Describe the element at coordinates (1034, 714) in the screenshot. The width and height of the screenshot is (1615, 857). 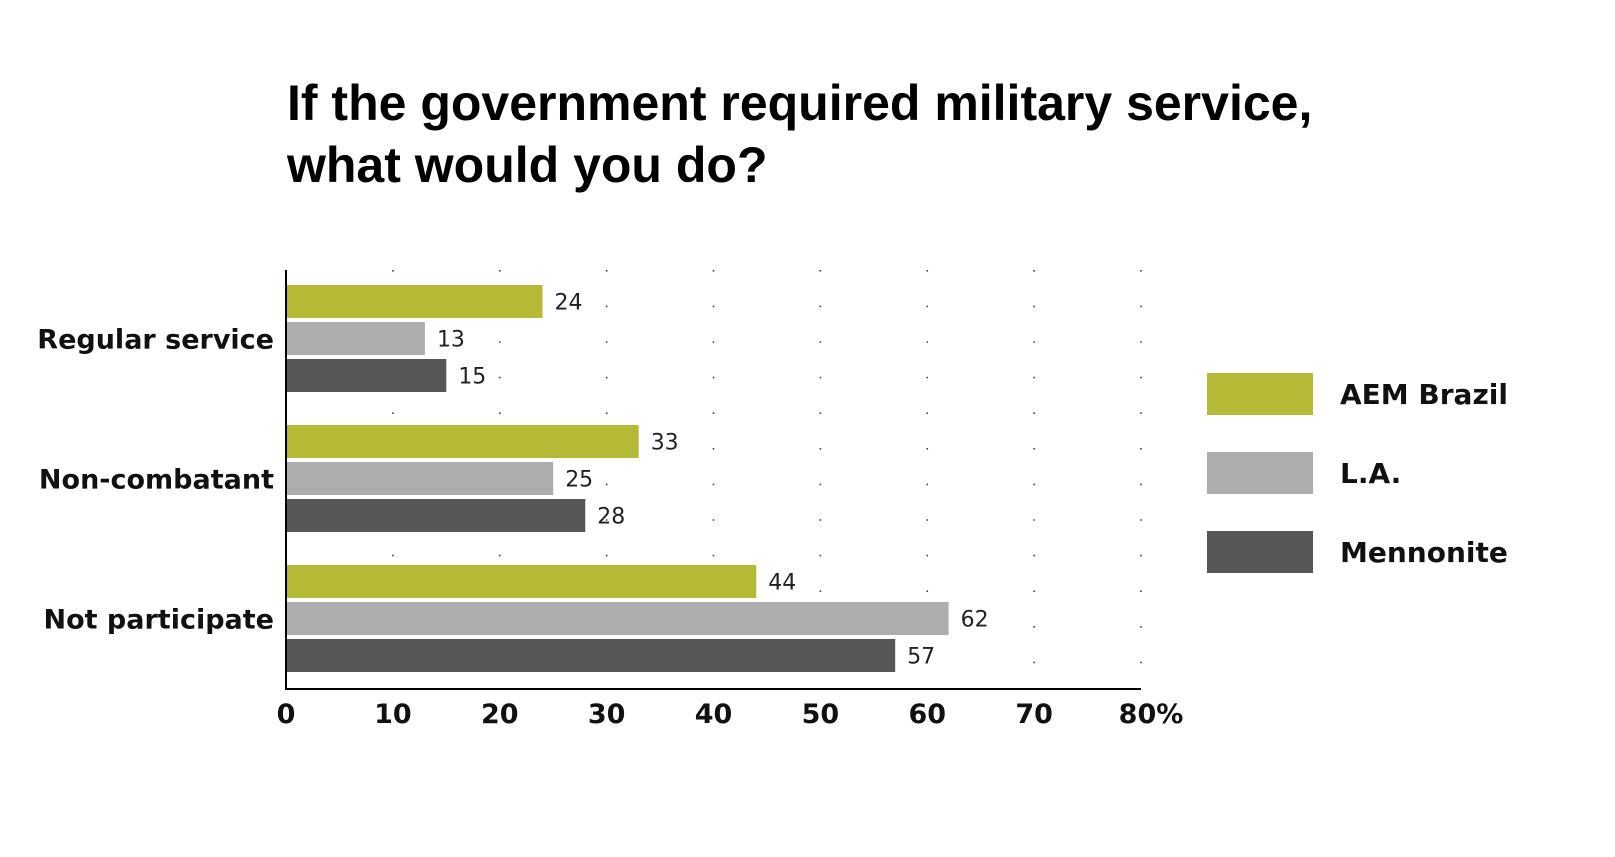
I see `x-tick-label-70: 70` at that location.